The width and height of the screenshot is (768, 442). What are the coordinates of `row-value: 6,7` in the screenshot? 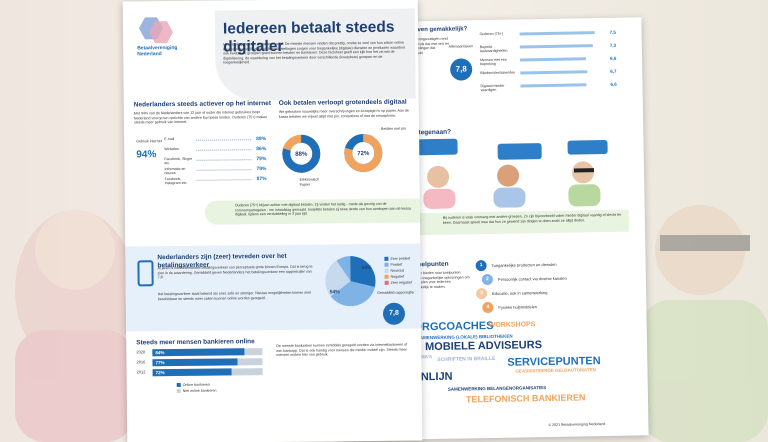 It's located at (613, 71).